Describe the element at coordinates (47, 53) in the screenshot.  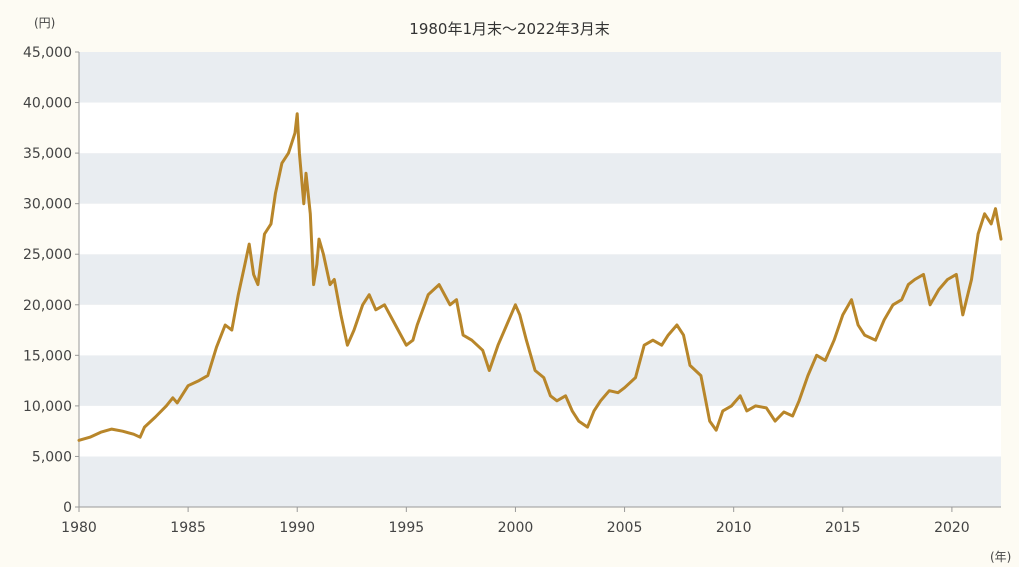
I see `y-tick-label: 45,000` at that location.